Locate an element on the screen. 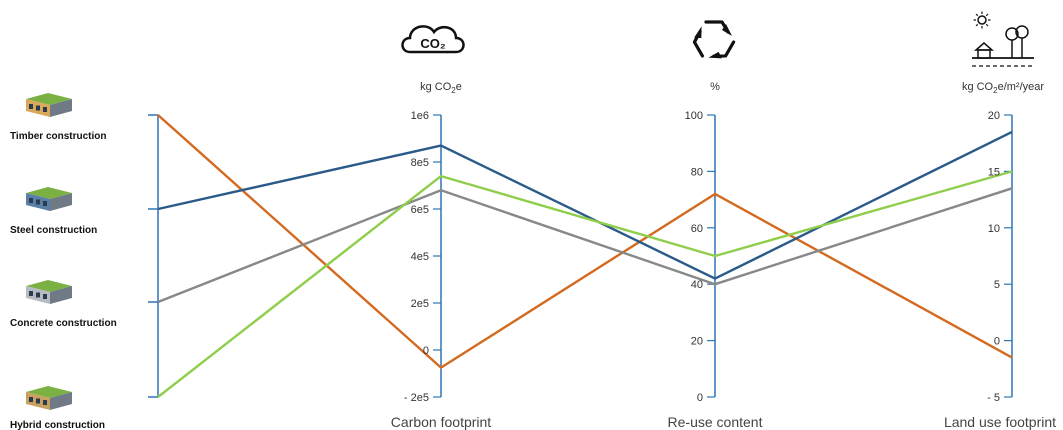  recycle-icon is located at coordinates (714, 39).